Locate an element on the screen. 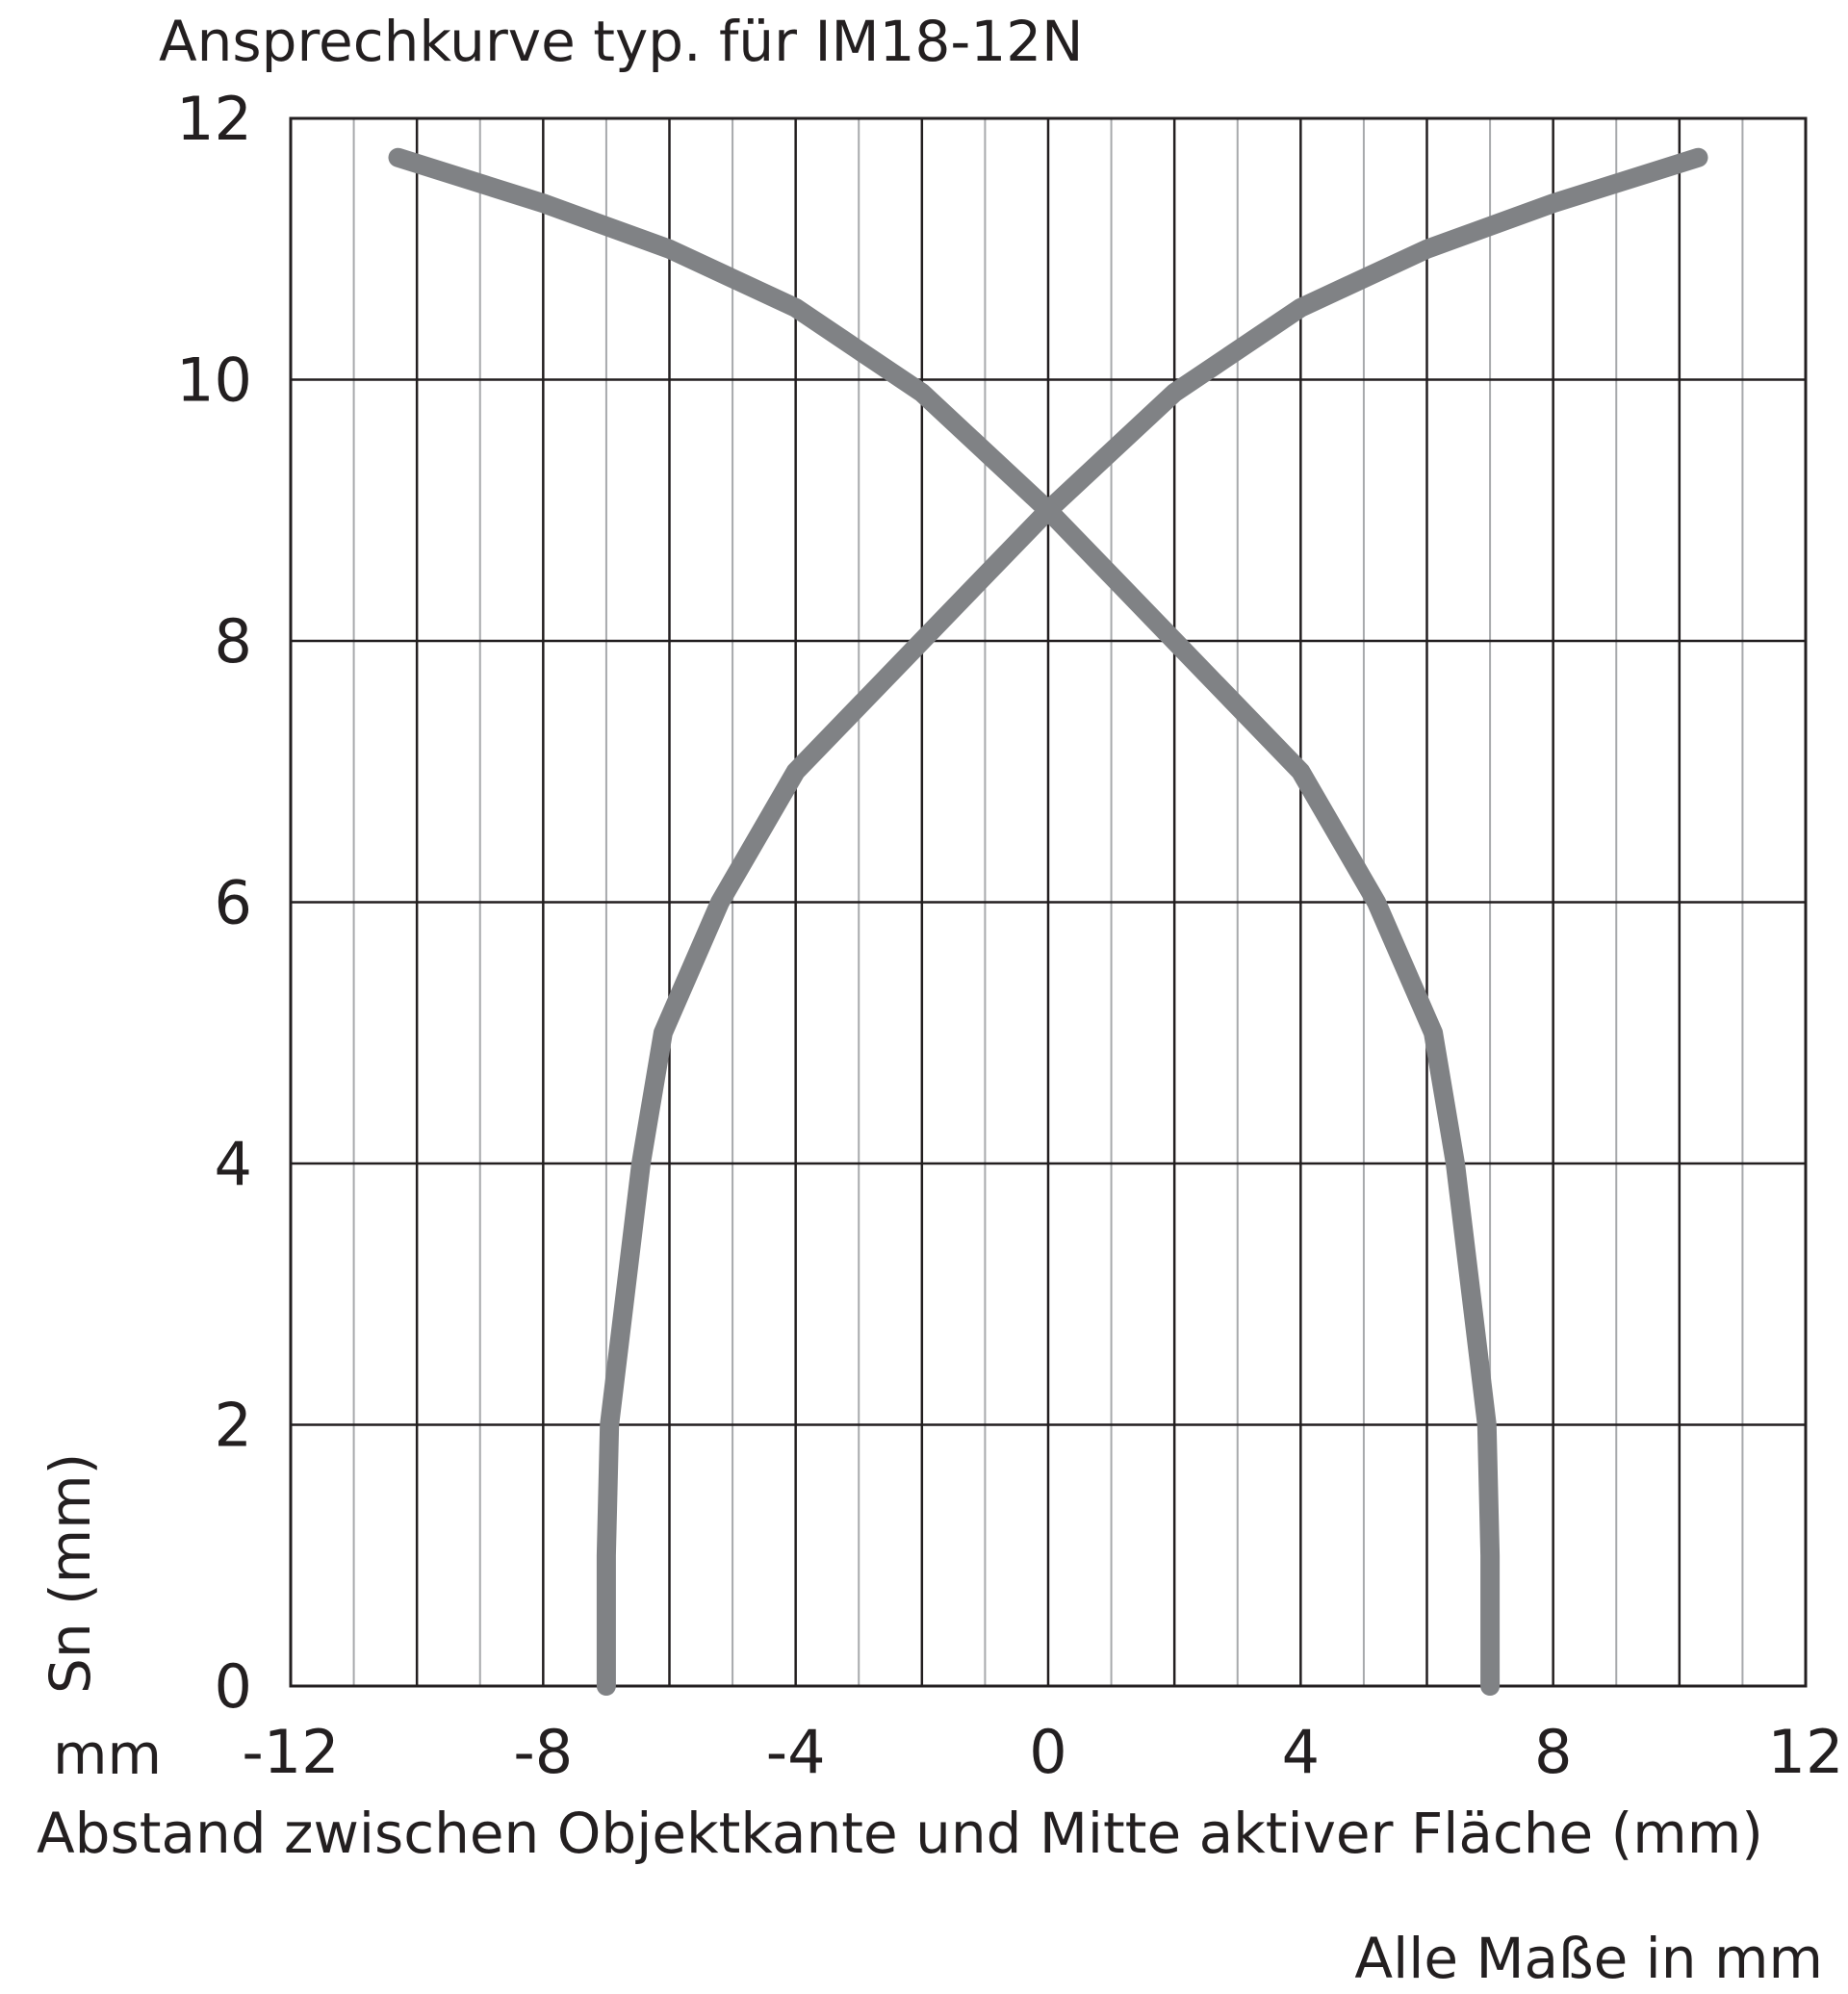  y-axis-label: Sn (mm) is located at coordinates (70, 1573).